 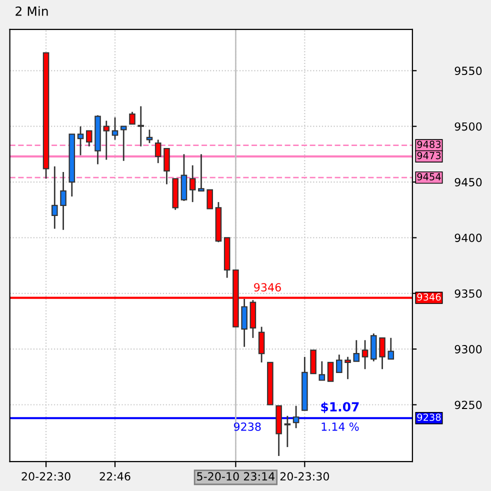 What do you see at coordinates (468, 238) in the screenshot?
I see `y-tick-label: 9400` at bounding box center [468, 238].